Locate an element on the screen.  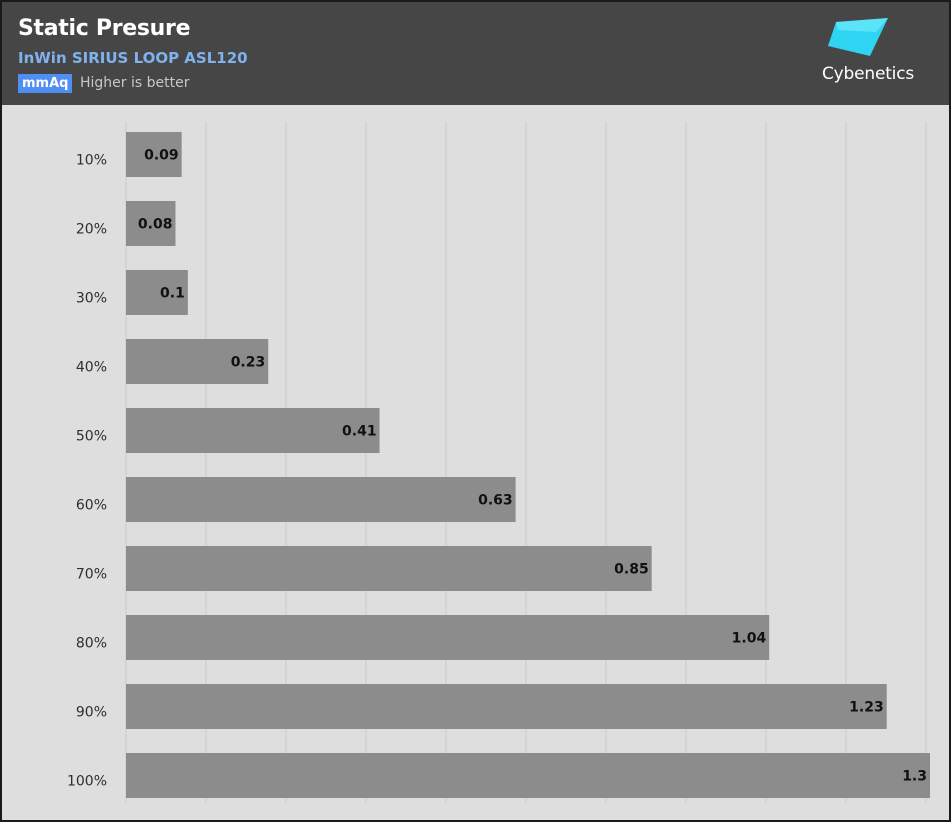
value-label: 1.3 is located at coordinates (914, 777).